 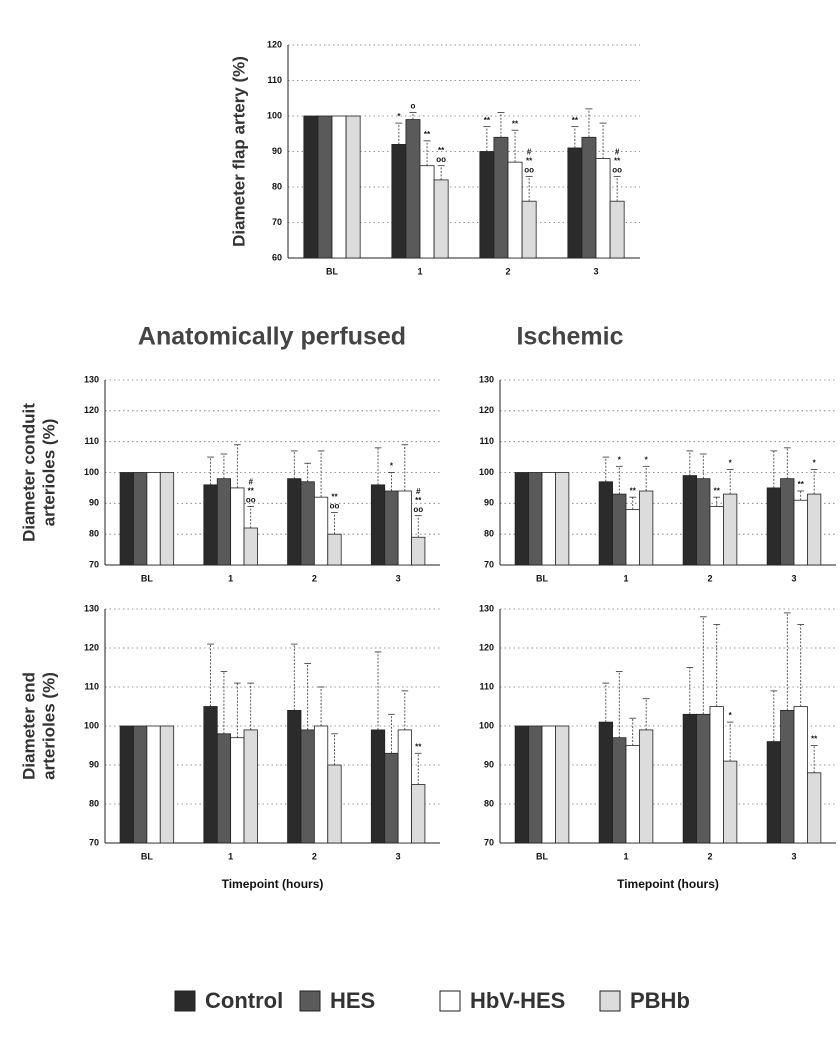 What do you see at coordinates (277, 257) in the screenshot?
I see `y-tick-label: 60` at bounding box center [277, 257].